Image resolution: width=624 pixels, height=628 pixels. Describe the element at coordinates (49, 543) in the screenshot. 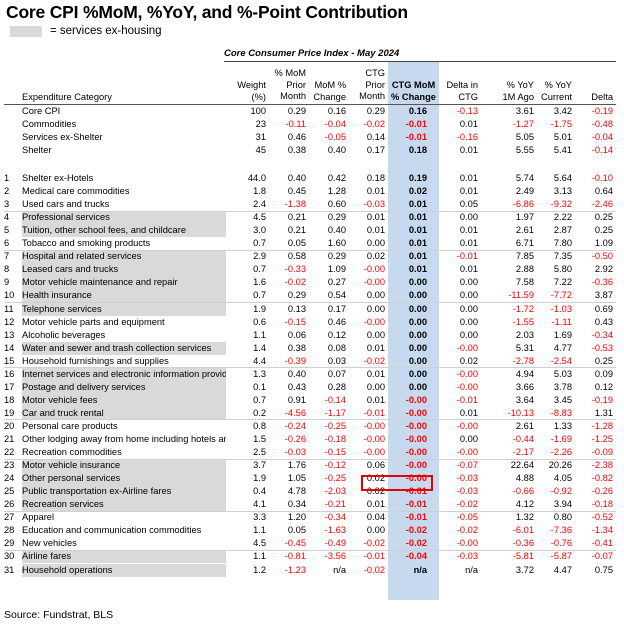

I see `row-category: New vehicles` at that location.